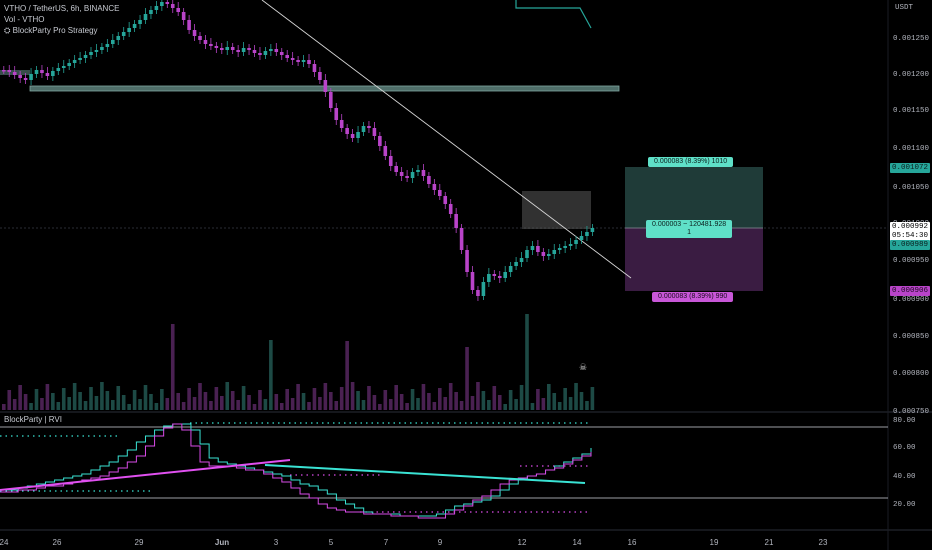 This screenshot has width=932, height=550. I want to click on symbol-legend: VTHO / TetherUS, 6h, BINANCE, so click(62, 8).